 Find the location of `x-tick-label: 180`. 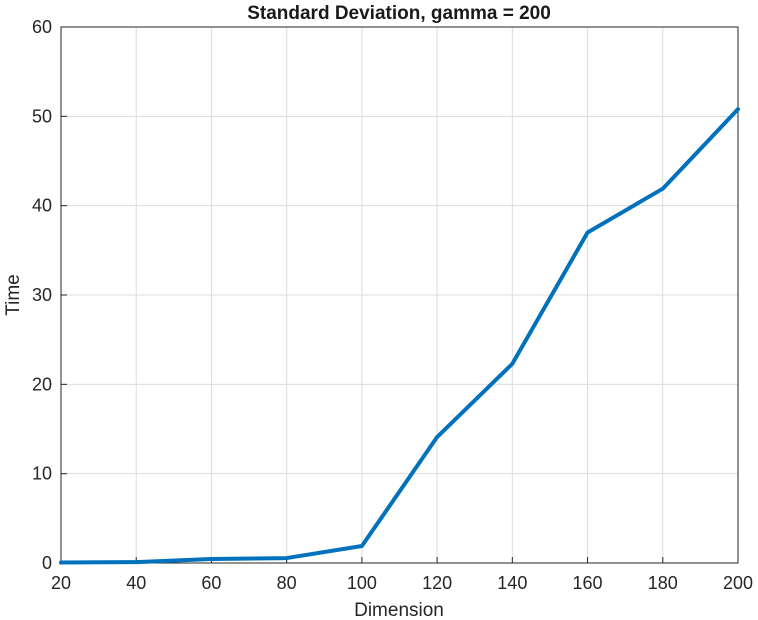

x-tick-label: 180 is located at coordinates (663, 583).